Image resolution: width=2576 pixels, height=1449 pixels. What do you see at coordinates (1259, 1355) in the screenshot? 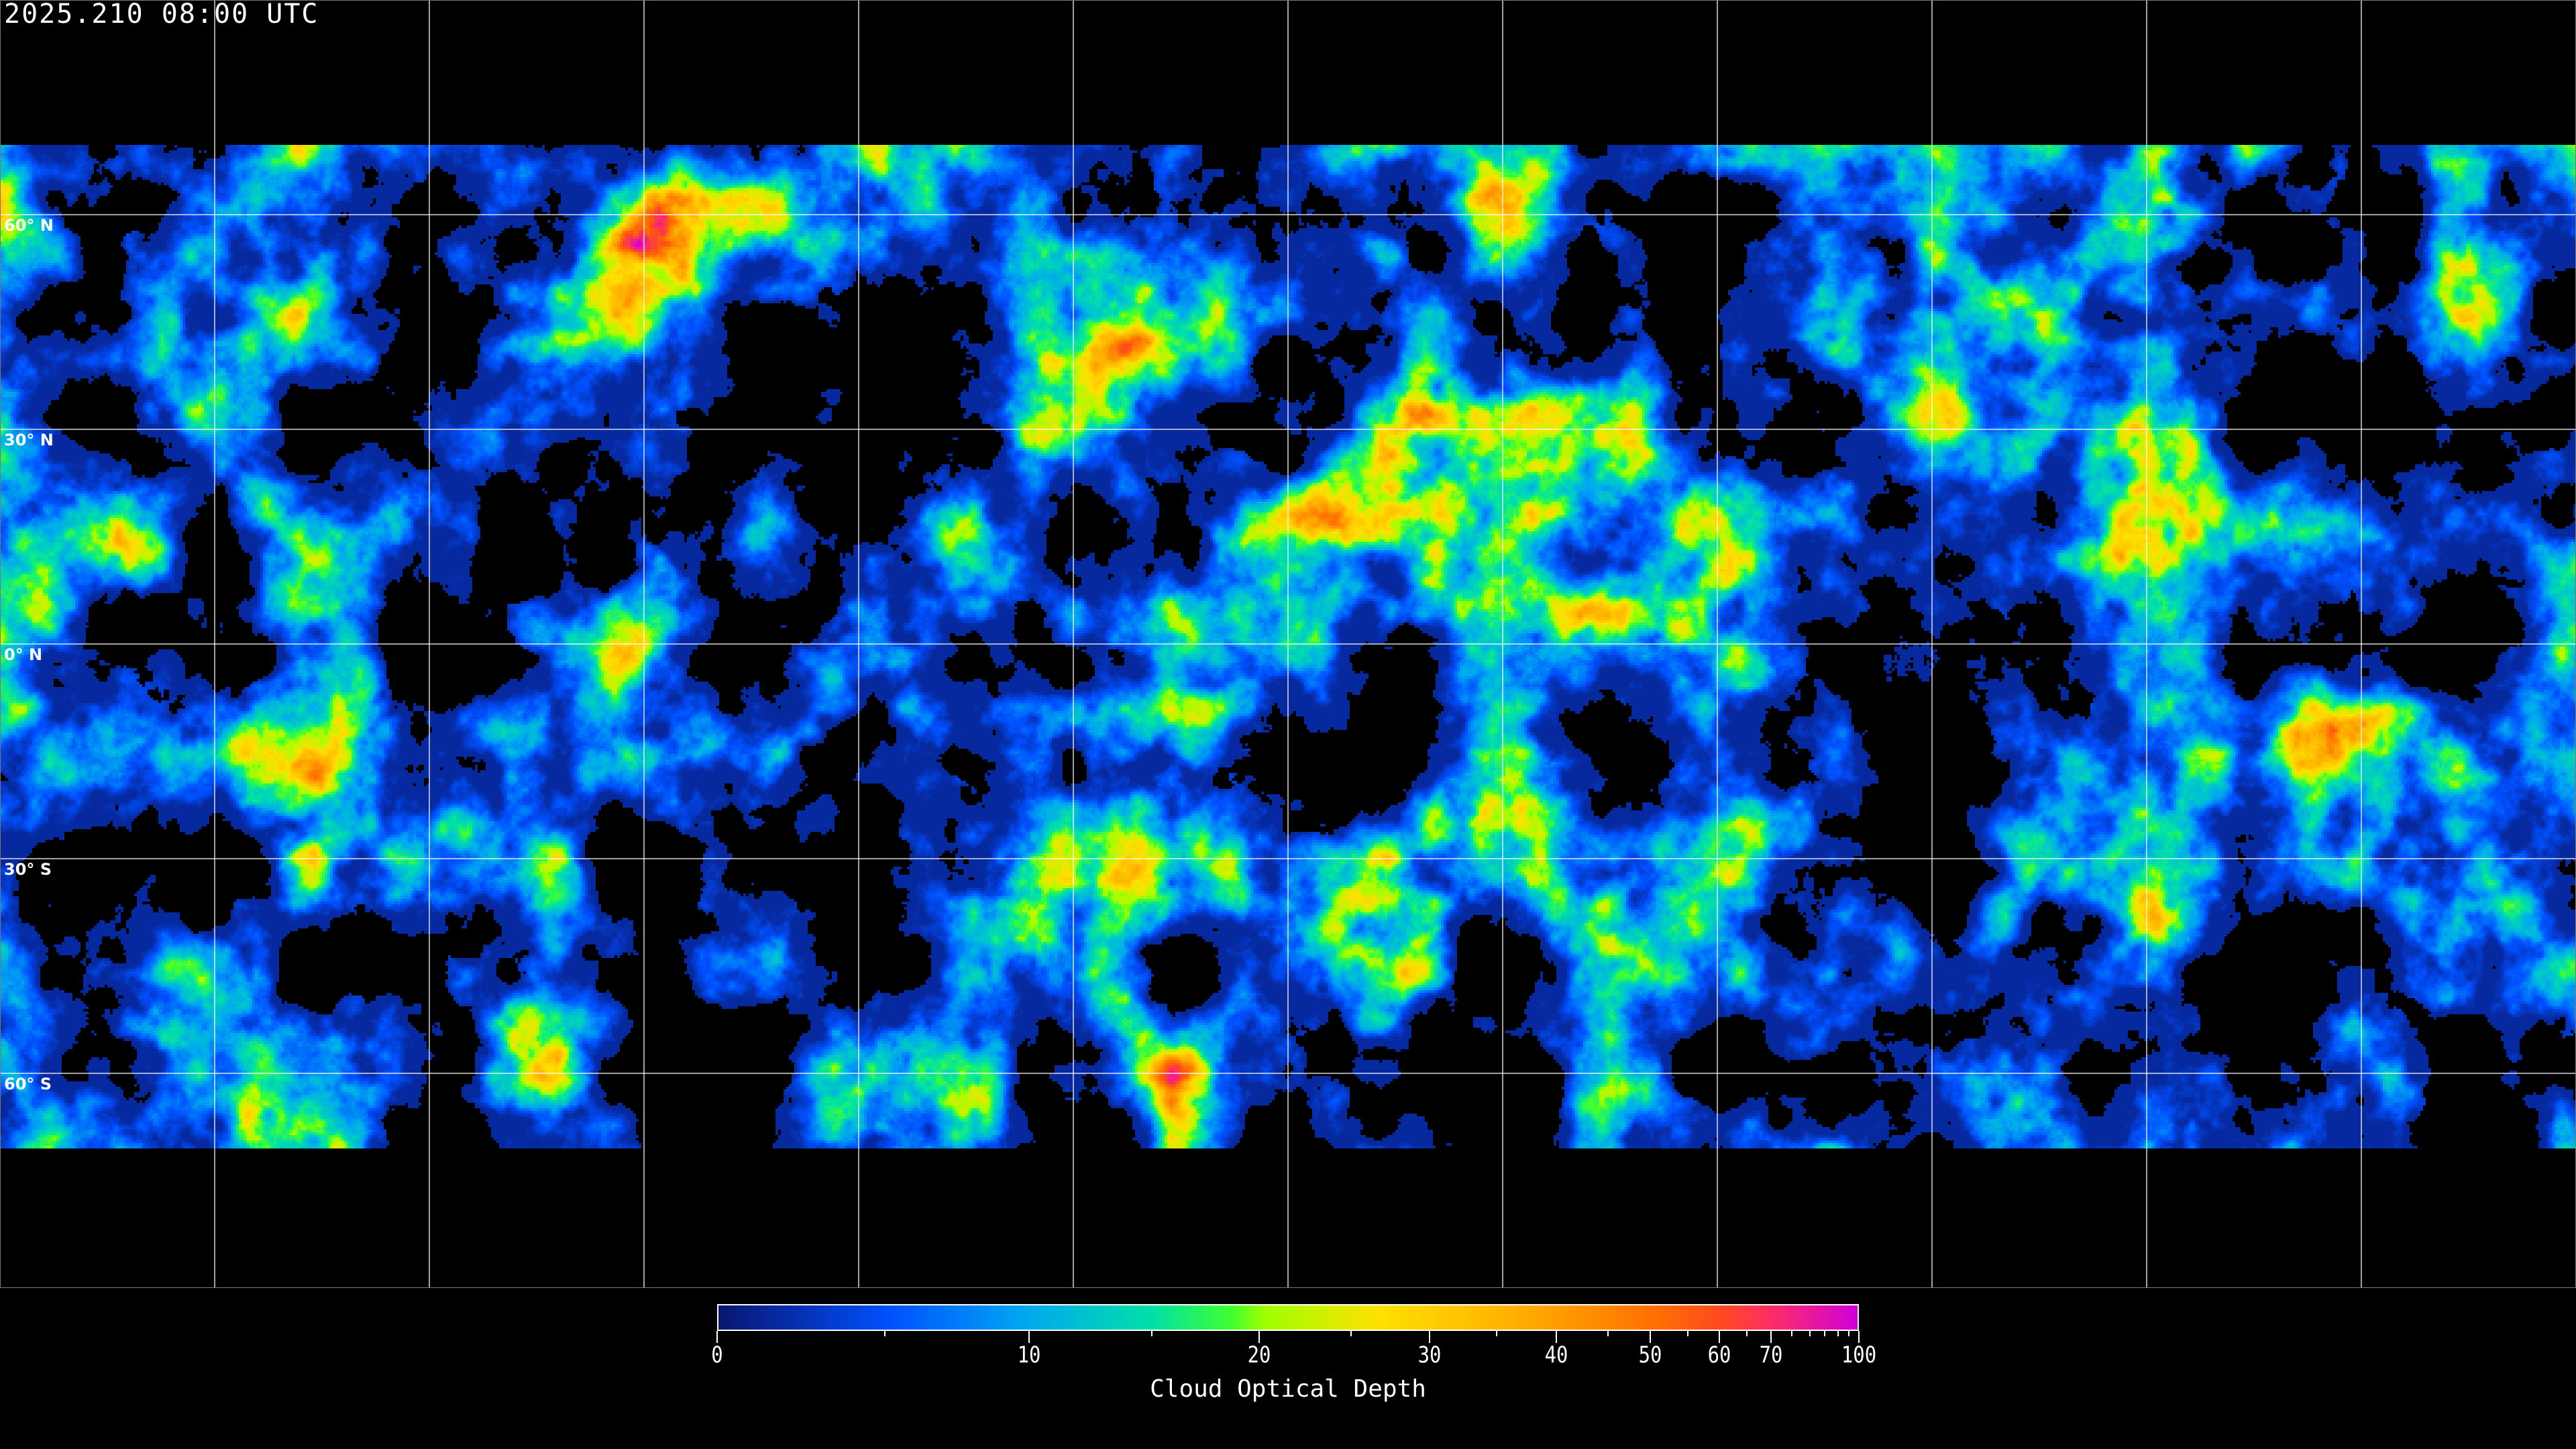
I see `colorbar-tick-label: 20` at bounding box center [1259, 1355].